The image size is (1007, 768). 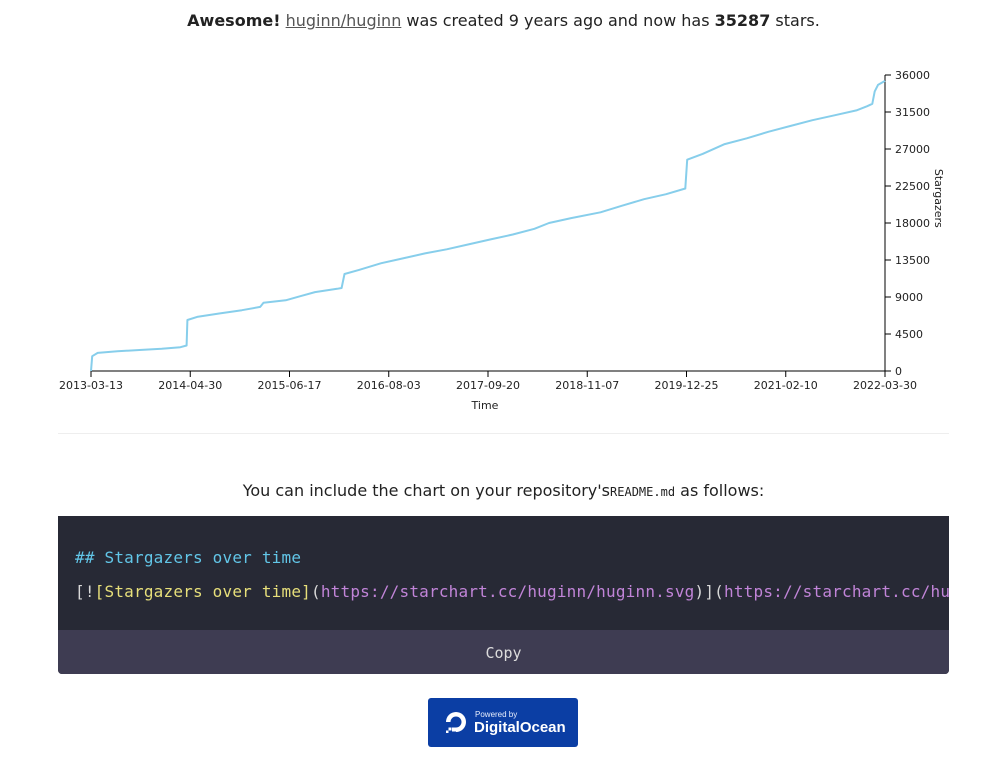 I want to click on y-axis-label: Stargazers, so click(x=938, y=198).